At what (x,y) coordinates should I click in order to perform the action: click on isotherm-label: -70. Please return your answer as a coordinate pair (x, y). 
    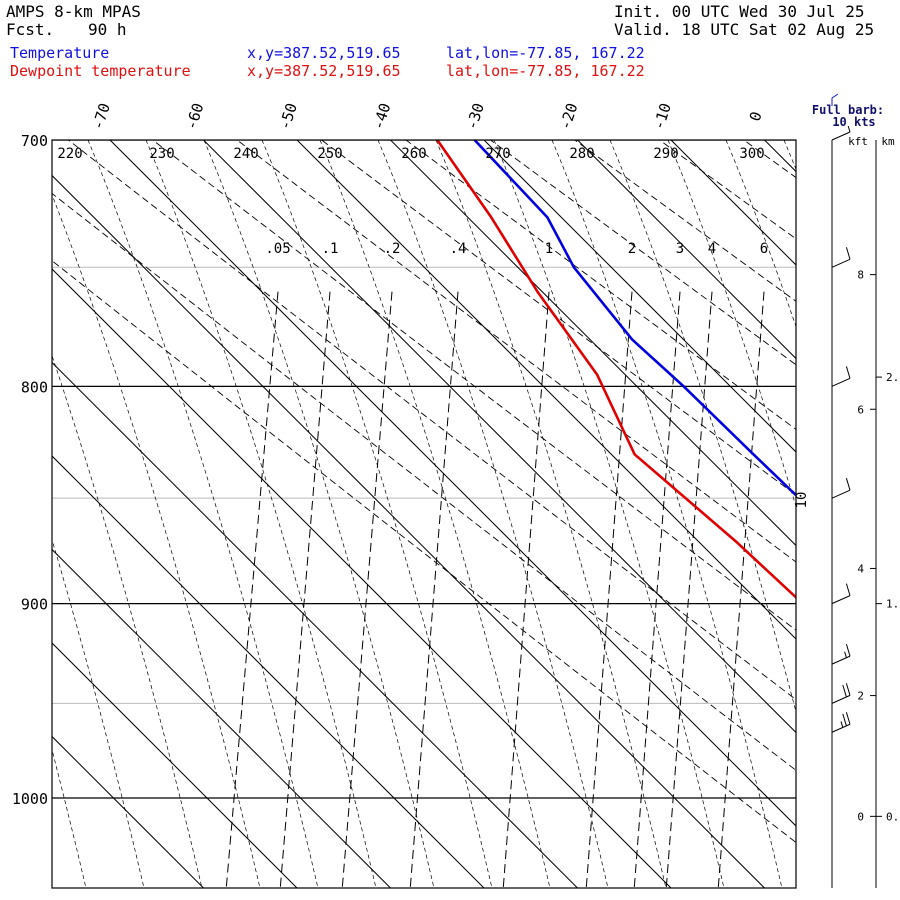
    Looking at the image, I should click on (100, 116).